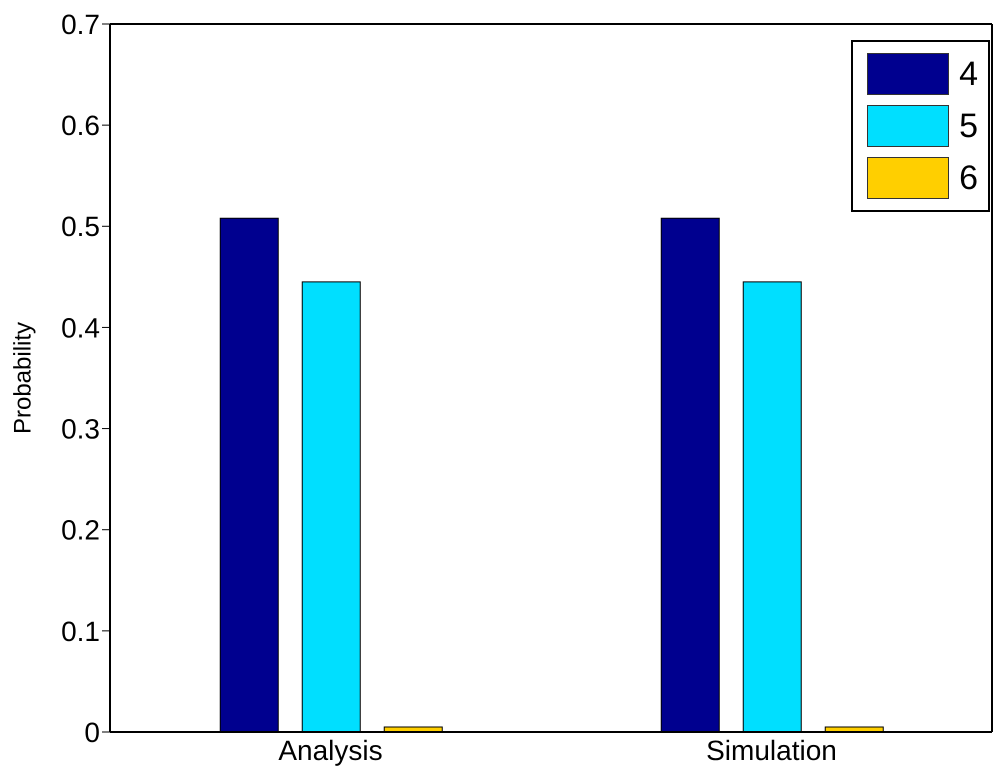  What do you see at coordinates (92, 732) in the screenshot?
I see `y-tick-label: 0` at bounding box center [92, 732].